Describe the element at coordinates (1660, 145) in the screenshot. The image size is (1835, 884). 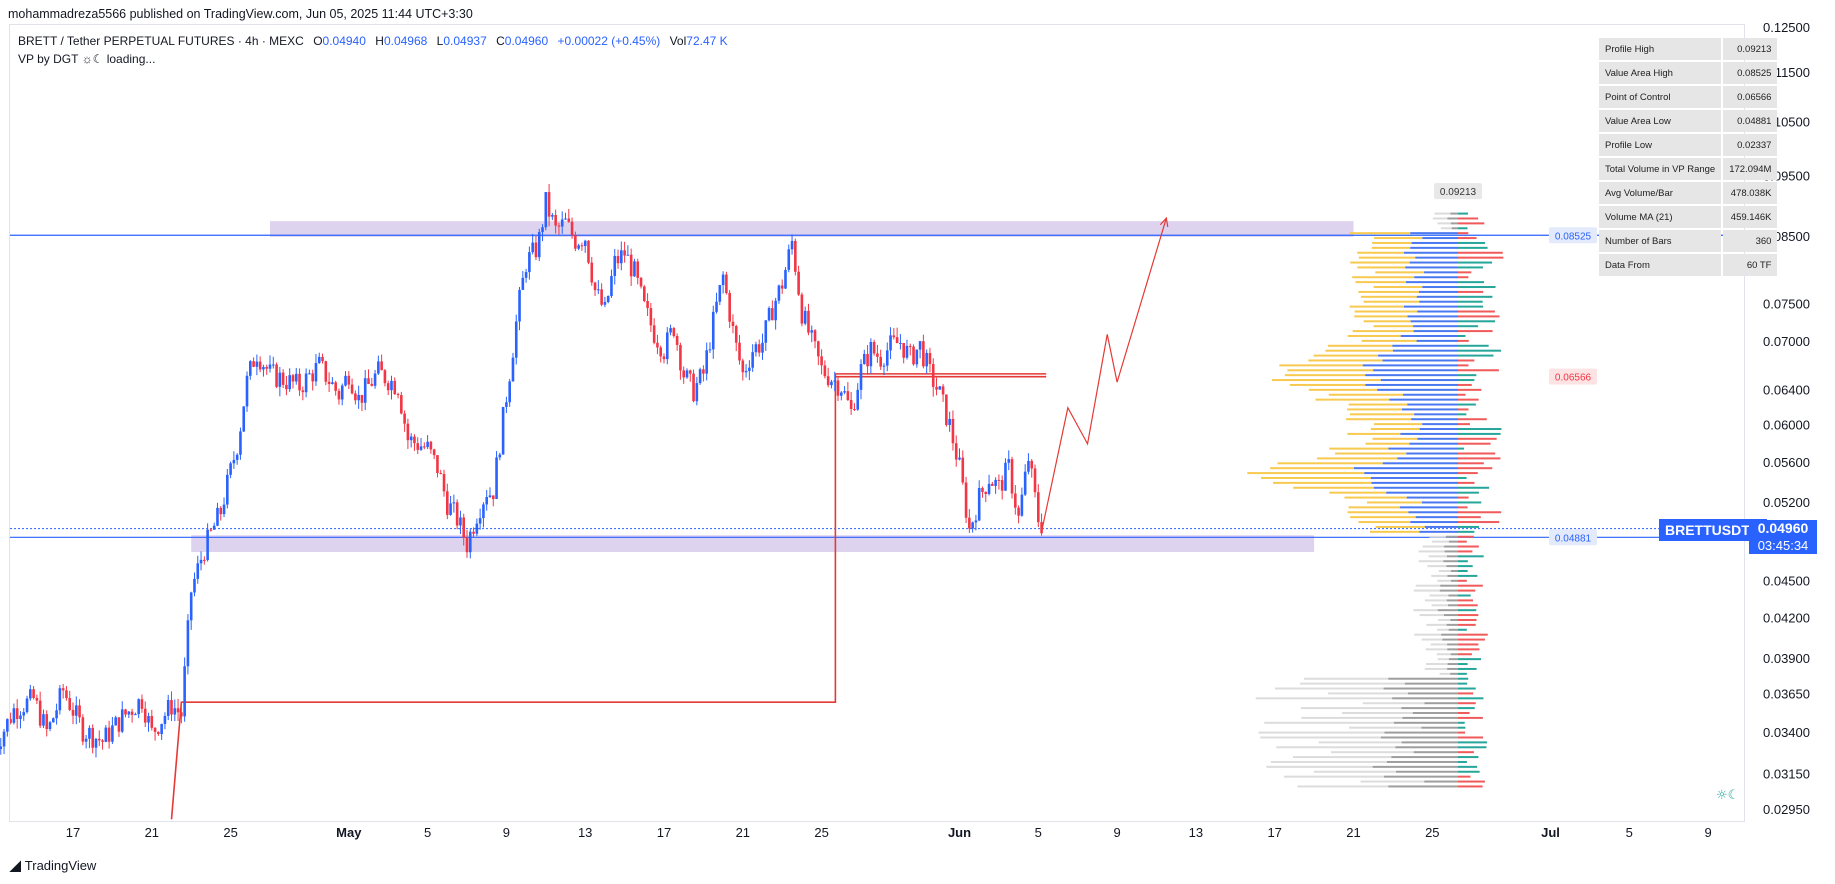
I see `vp-stats-label: Profile Low` at that location.